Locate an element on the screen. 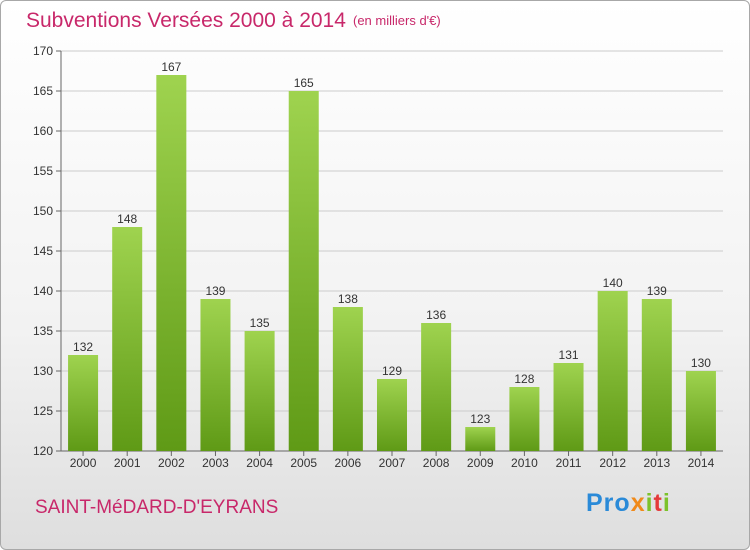  x-tick-label: 2001 is located at coordinates (127, 463).